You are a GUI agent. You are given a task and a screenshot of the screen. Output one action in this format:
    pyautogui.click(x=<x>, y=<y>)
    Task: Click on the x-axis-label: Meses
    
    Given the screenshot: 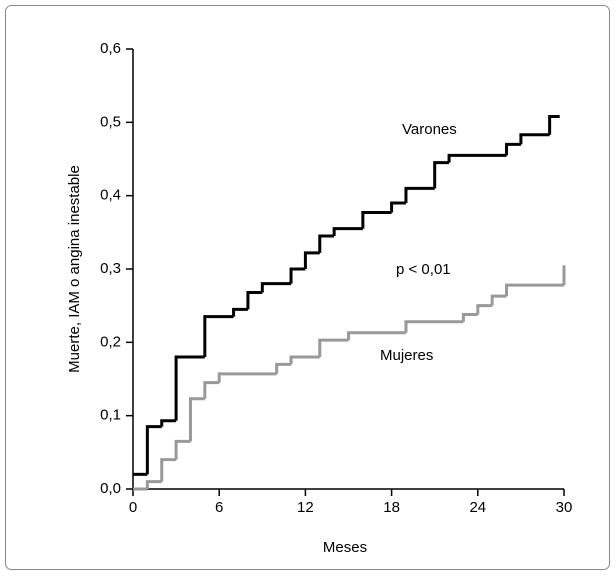 What is the action you would take?
    pyautogui.click(x=345, y=547)
    